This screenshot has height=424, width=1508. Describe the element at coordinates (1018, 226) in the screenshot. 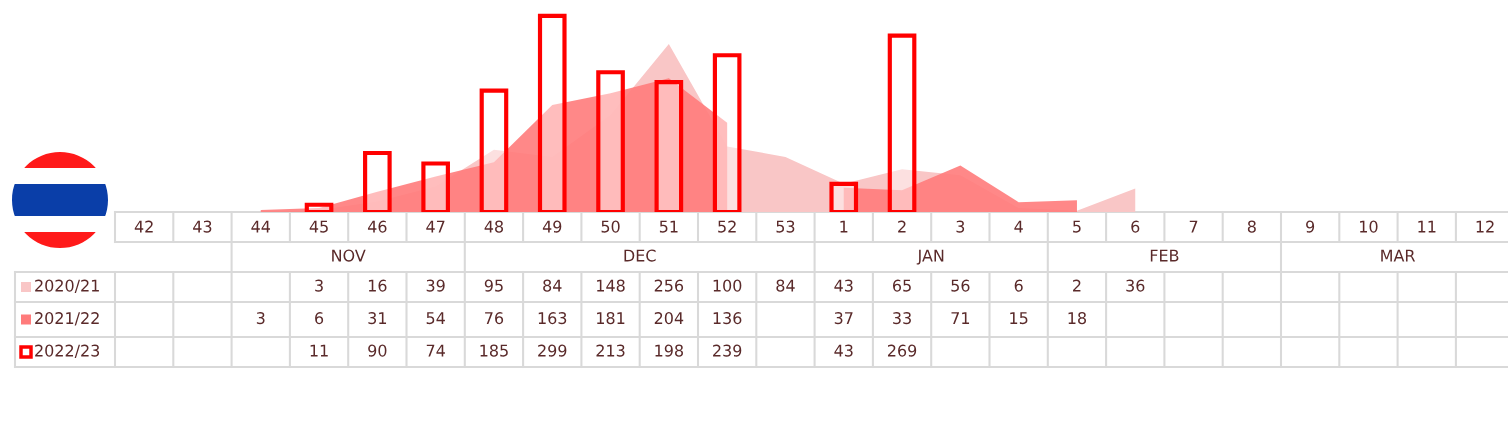

I see `x-tick-label: 4` at that location.